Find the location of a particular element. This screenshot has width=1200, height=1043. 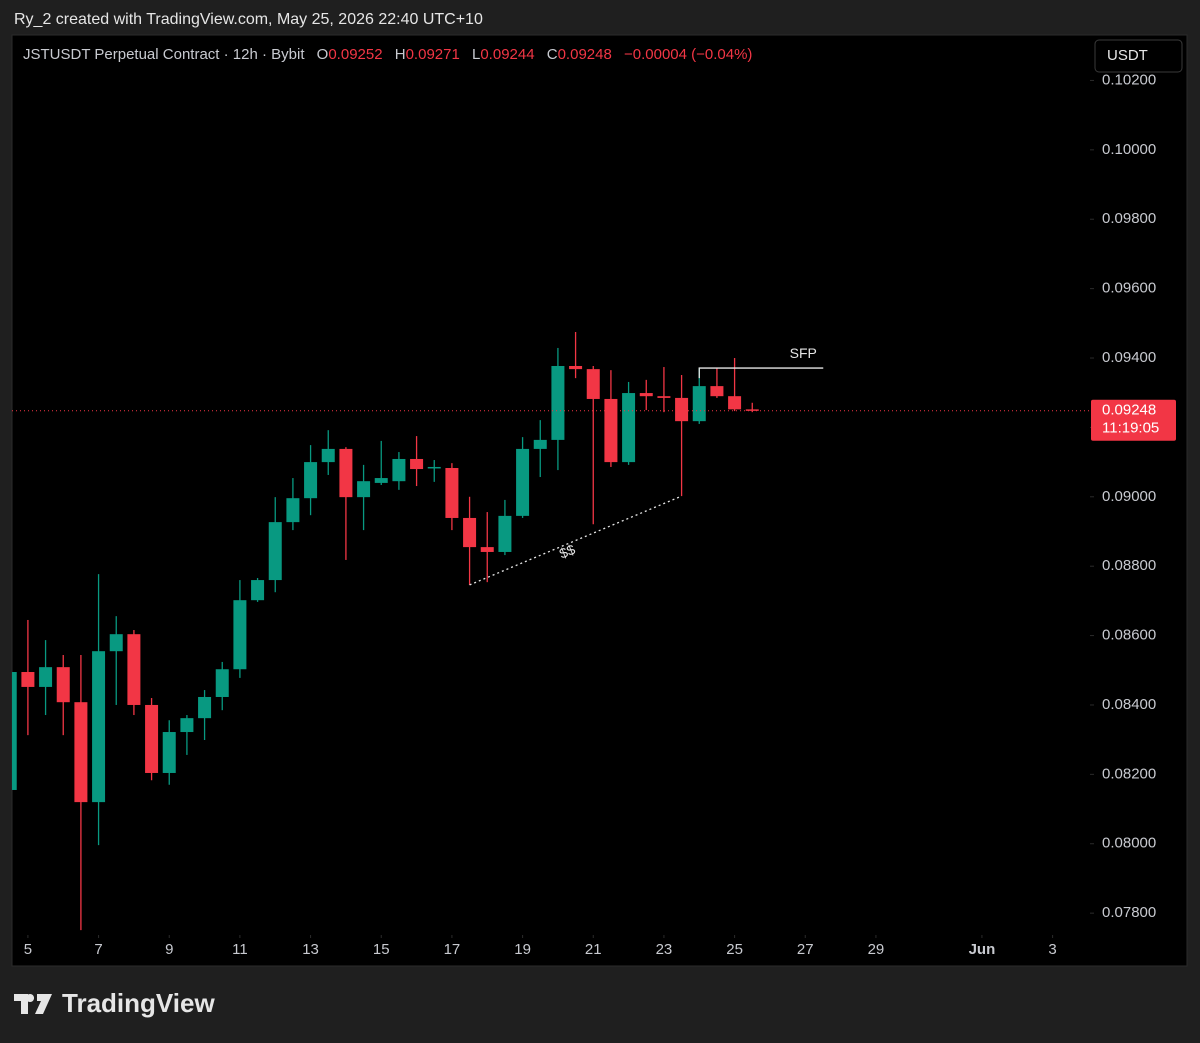

ohlc-label: O is located at coordinates (323, 54).